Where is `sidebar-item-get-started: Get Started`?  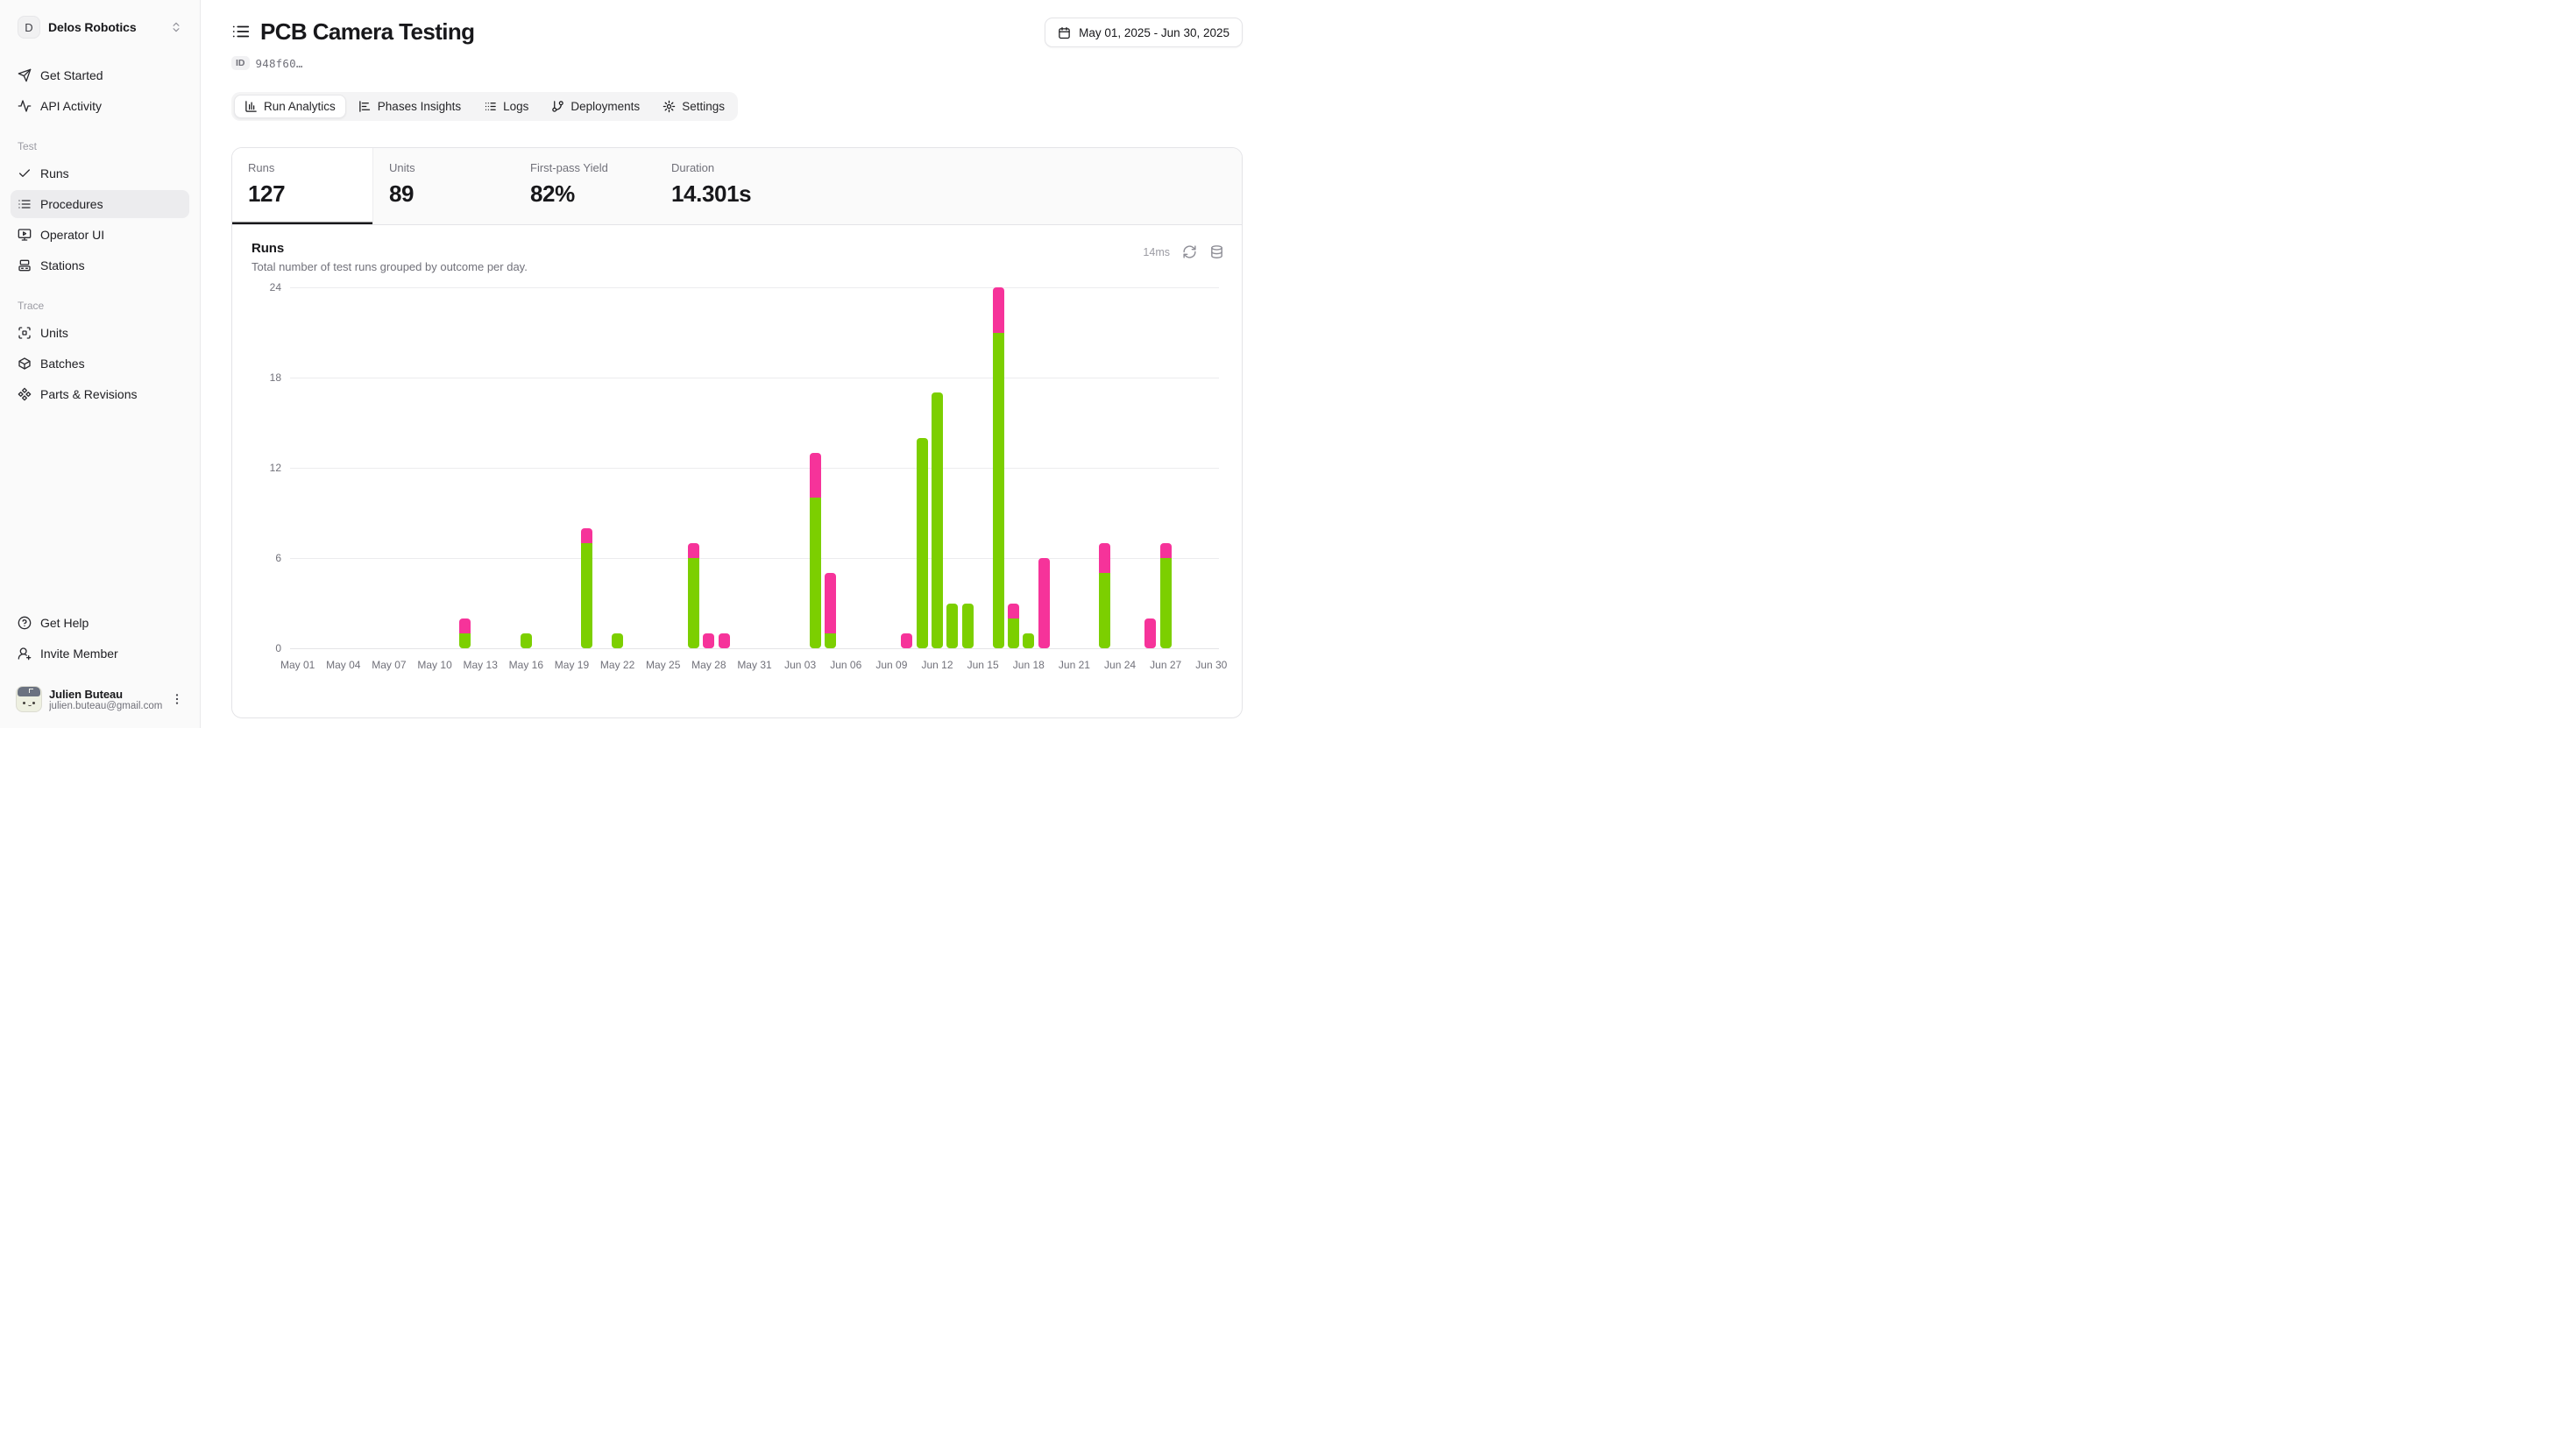
sidebar-item-get-started: Get Started is located at coordinates (100, 75).